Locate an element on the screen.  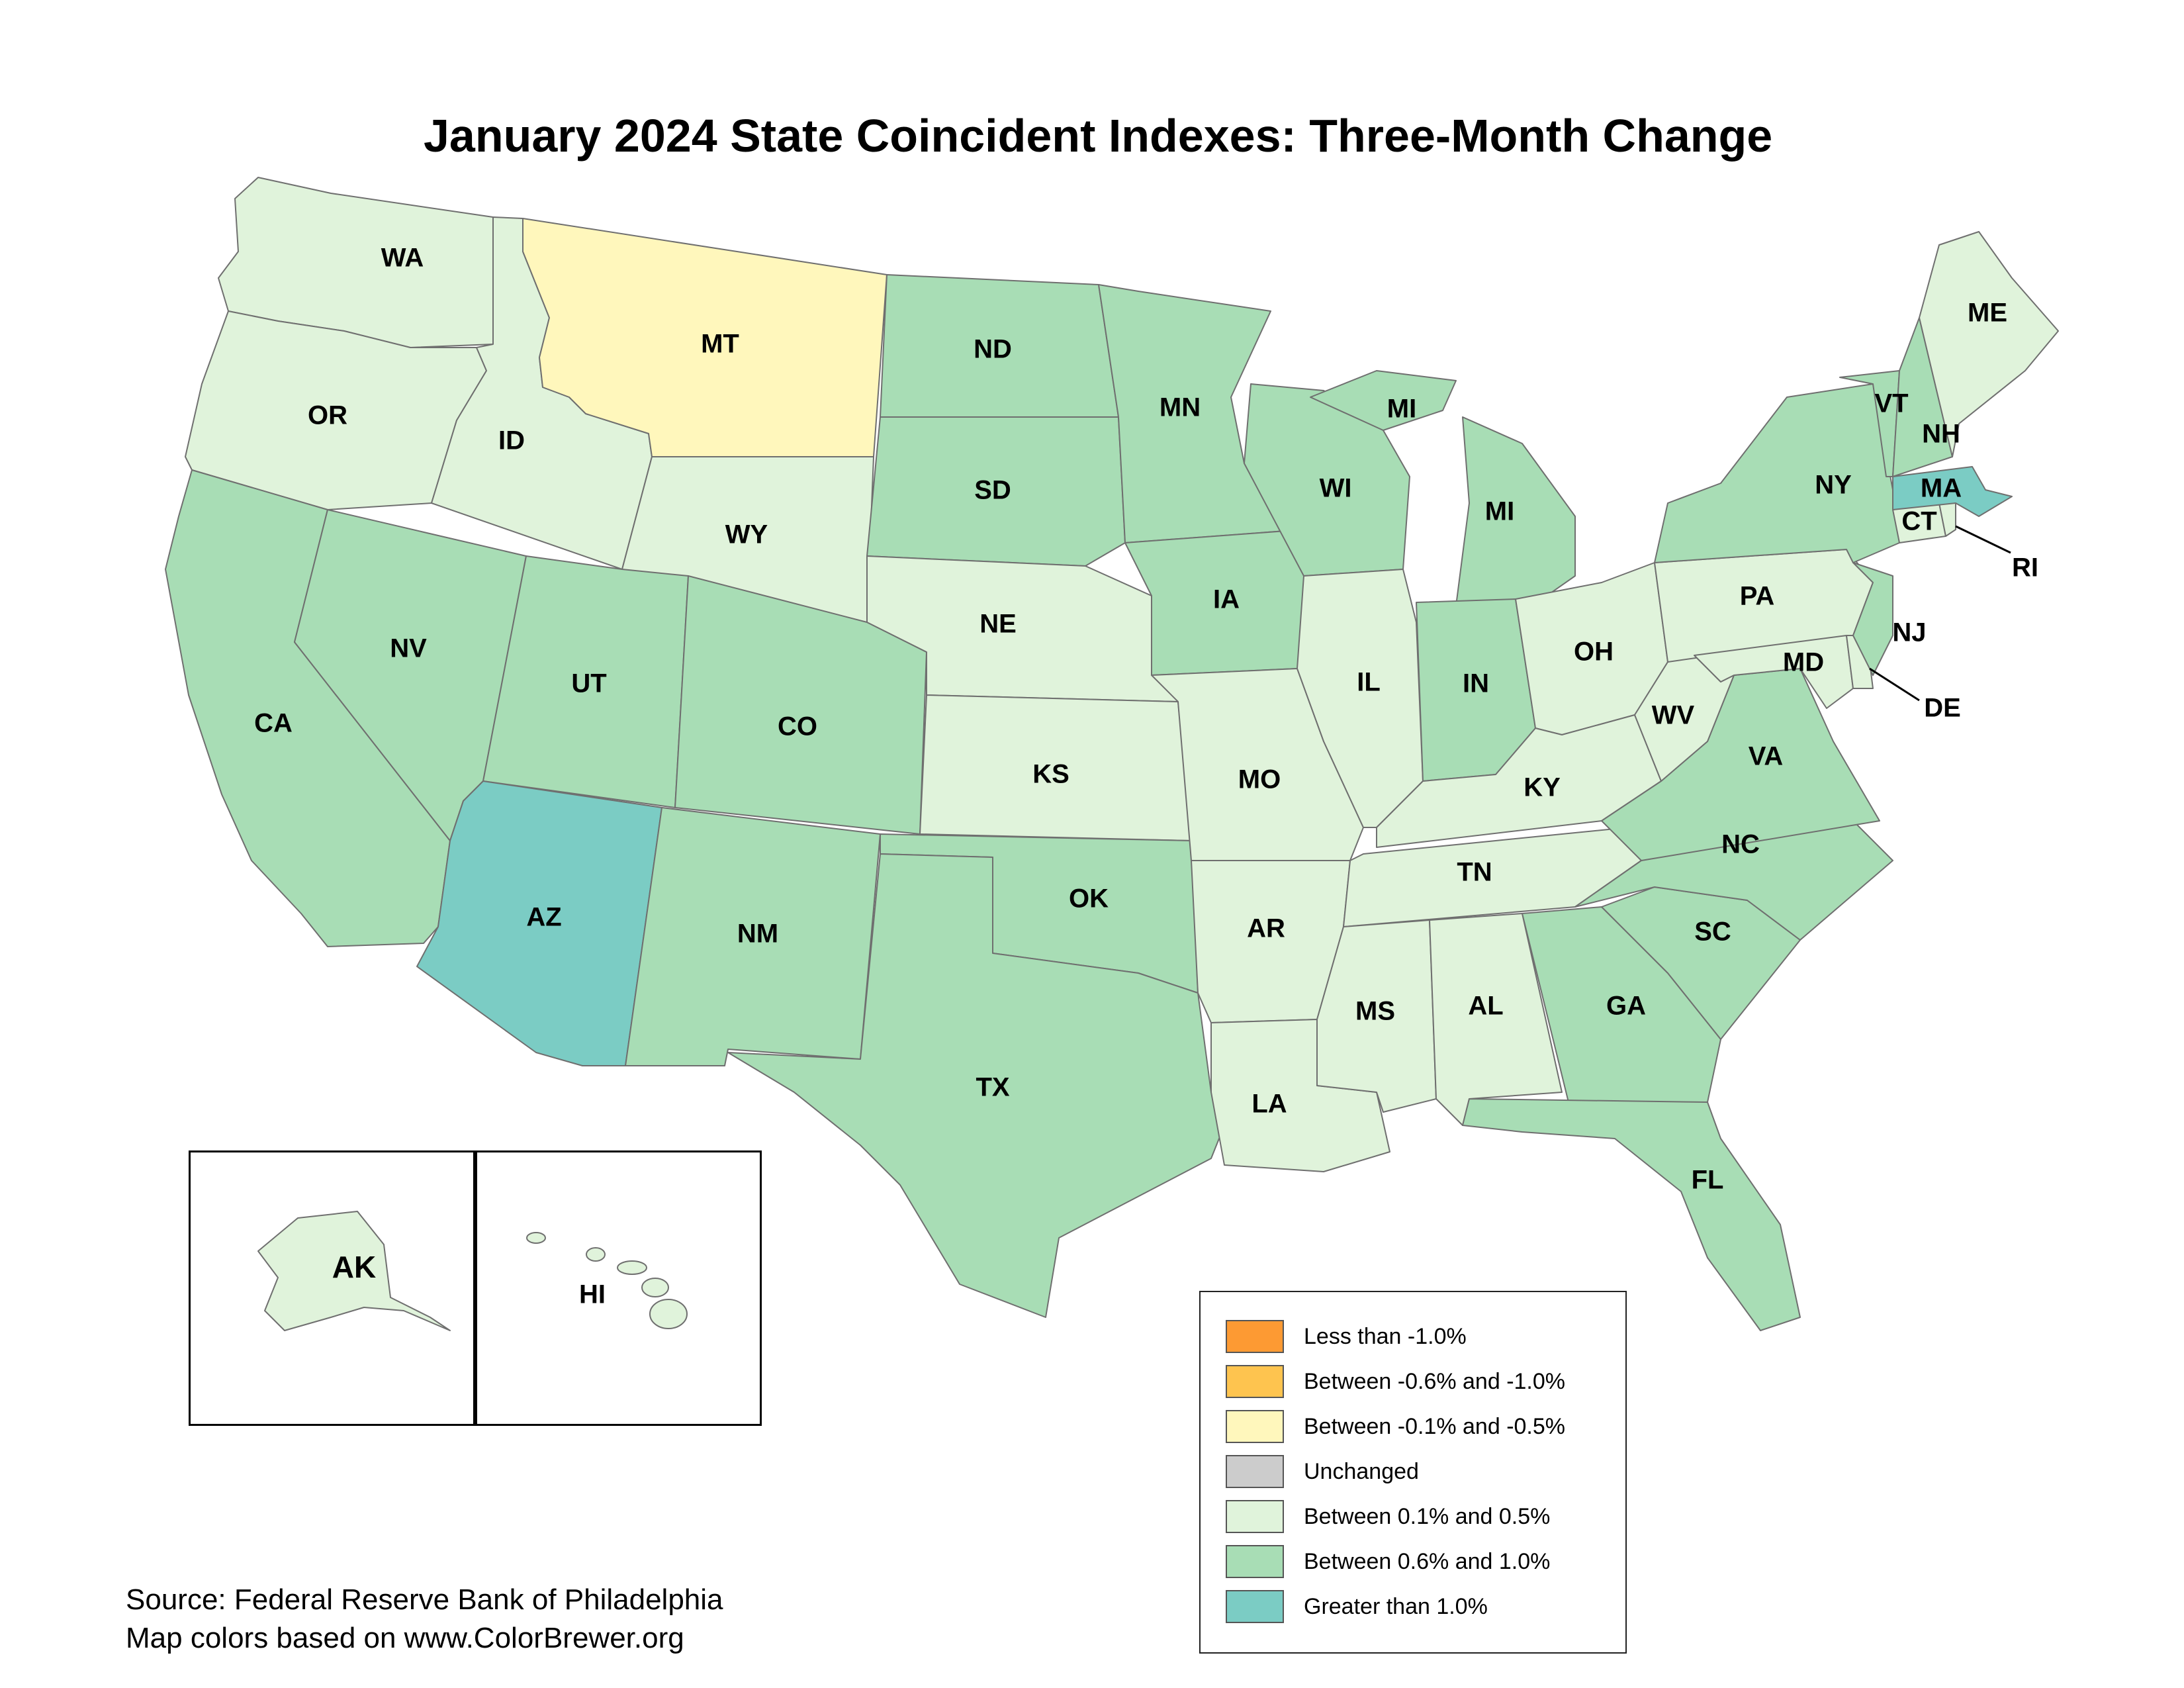
label-OK: OK is located at coordinates (1089, 899).